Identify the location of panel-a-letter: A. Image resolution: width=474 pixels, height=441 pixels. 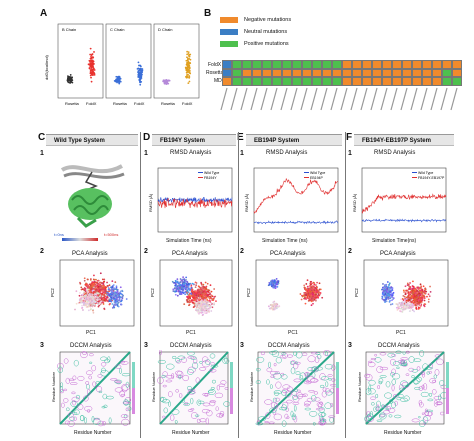
(44, 13).